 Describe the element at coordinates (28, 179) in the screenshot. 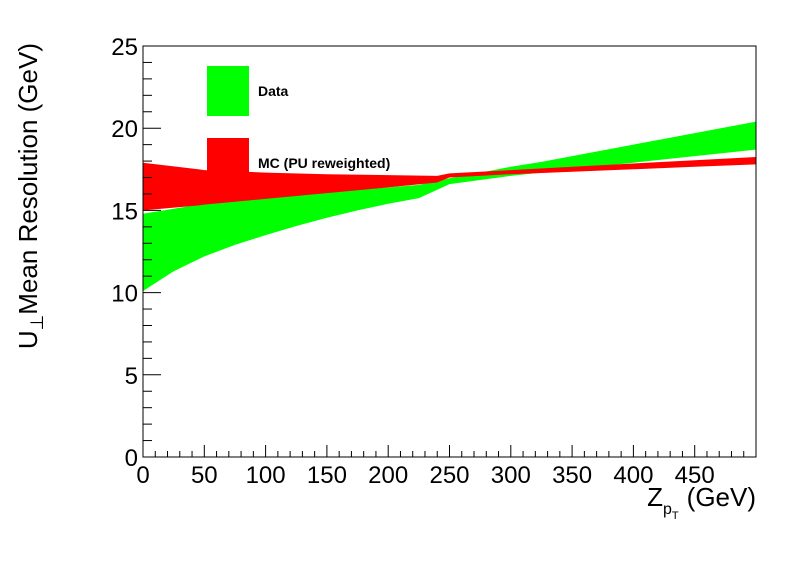

I see `y-axis-title-rest: Mean Resolution (GeV)` at that location.